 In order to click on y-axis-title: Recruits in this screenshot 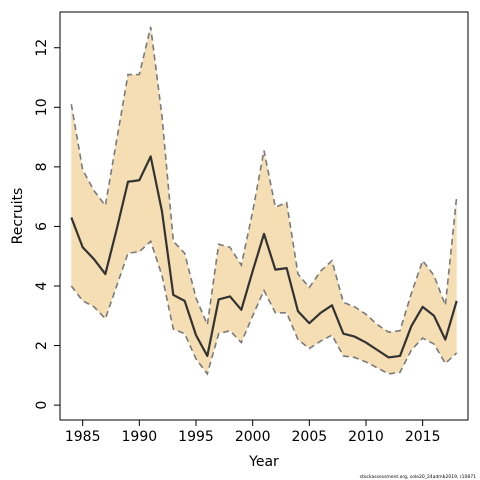, I will do `click(18, 216)`.